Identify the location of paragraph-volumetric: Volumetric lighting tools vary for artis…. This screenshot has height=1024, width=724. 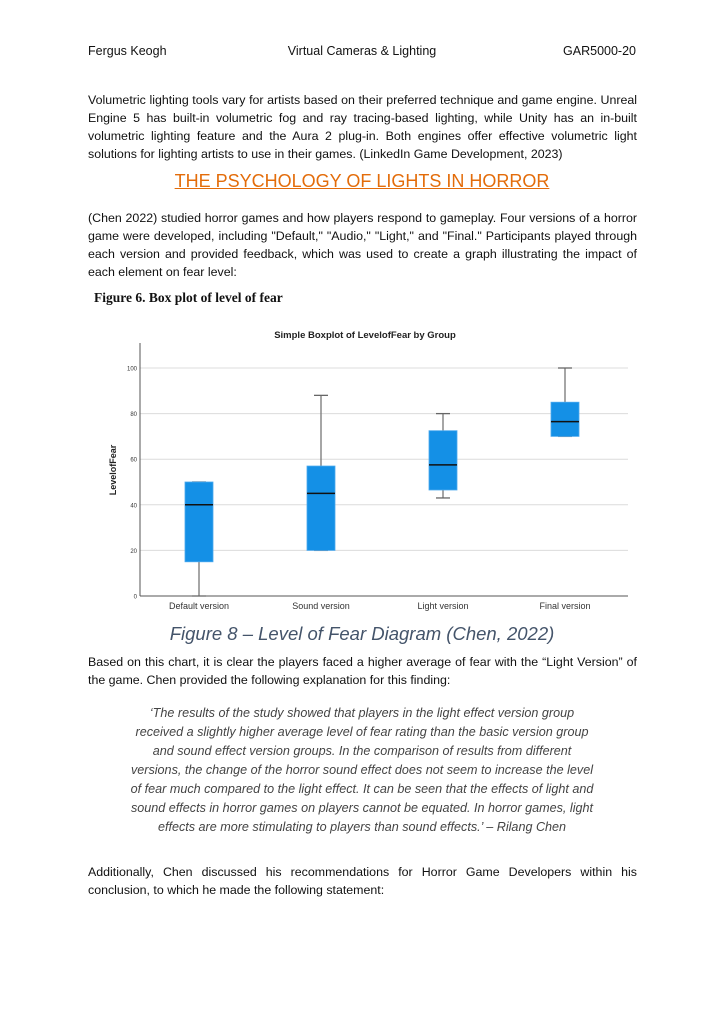
(362, 127).